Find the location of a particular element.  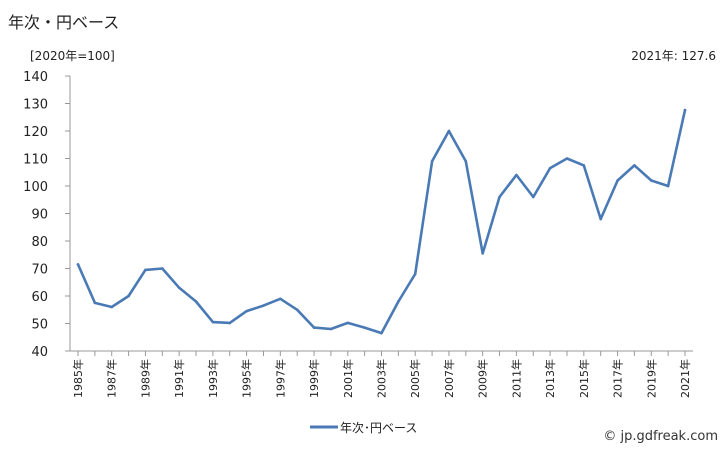

x-tick-label: 2003年 is located at coordinates (382, 378).